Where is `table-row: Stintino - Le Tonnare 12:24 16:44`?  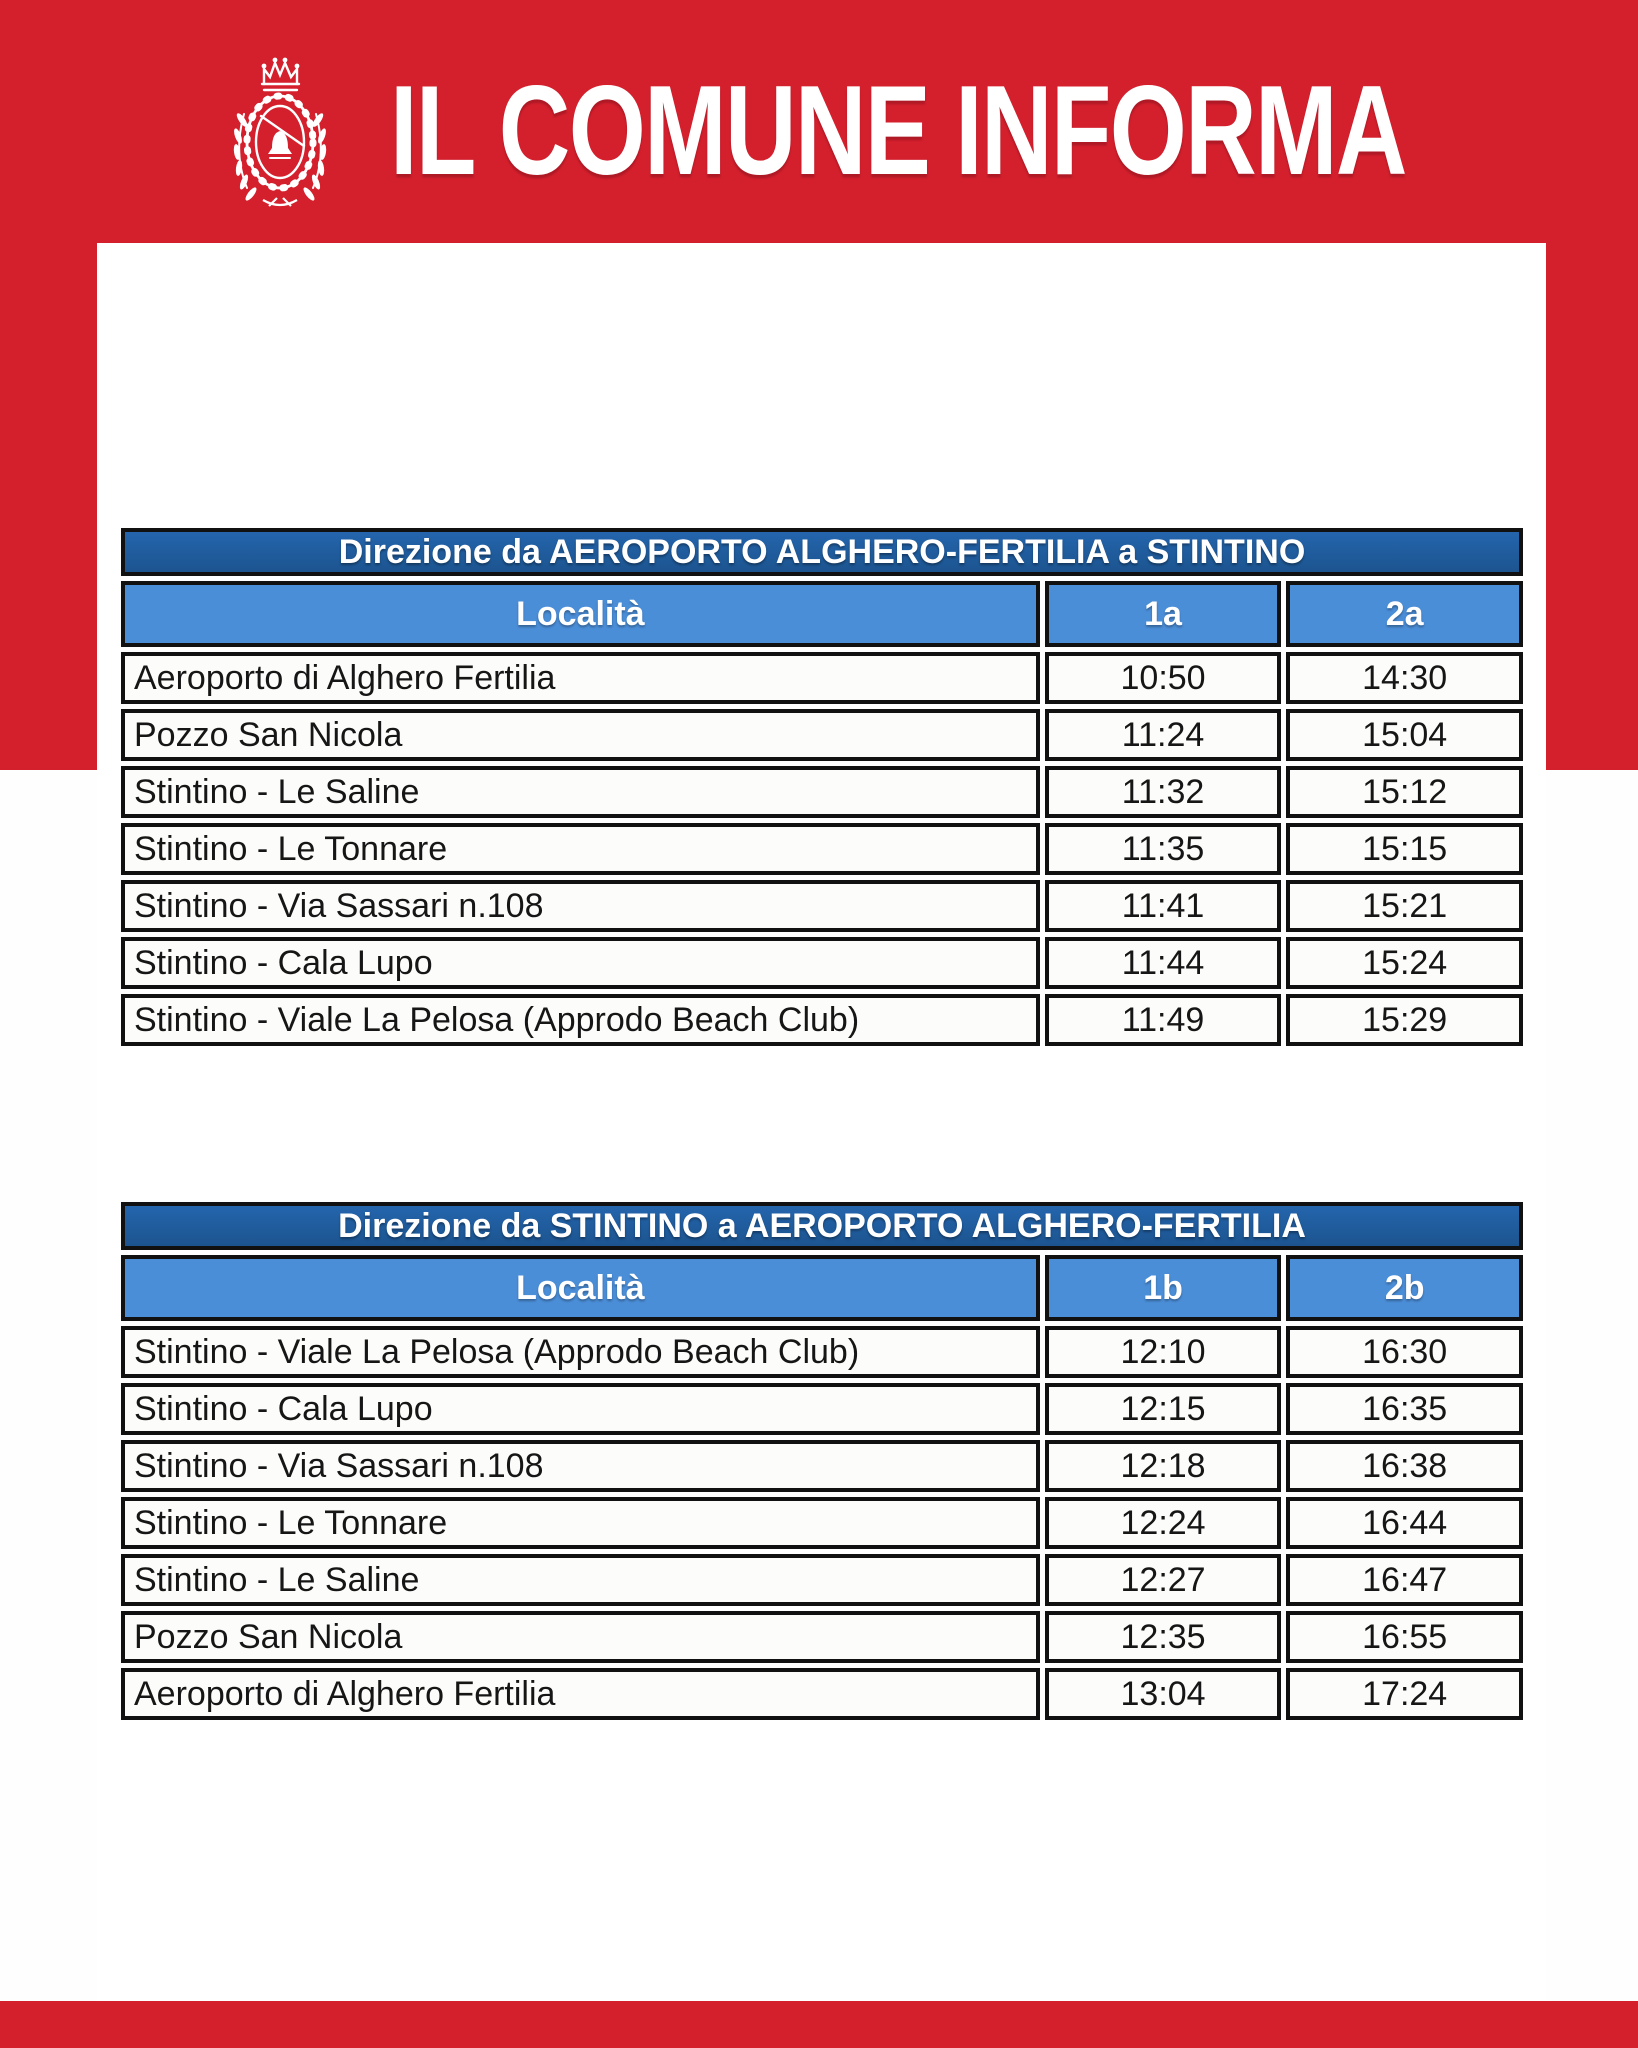
table-row: Stintino - Le Tonnare 12:24 16:44 is located at coordinates (822, 1523).